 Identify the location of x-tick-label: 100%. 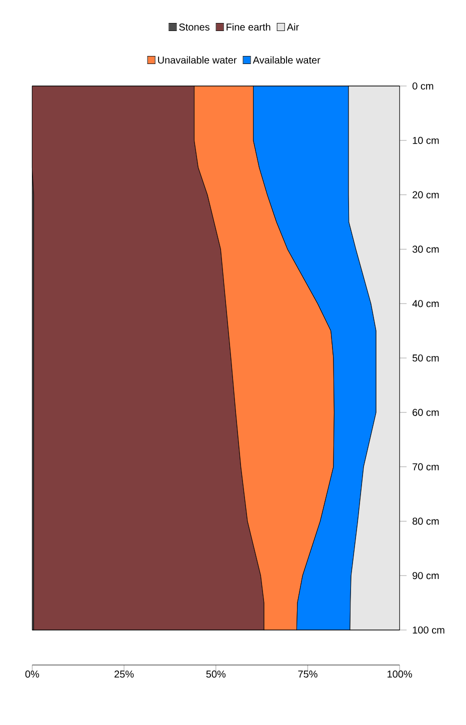
(400, 674).